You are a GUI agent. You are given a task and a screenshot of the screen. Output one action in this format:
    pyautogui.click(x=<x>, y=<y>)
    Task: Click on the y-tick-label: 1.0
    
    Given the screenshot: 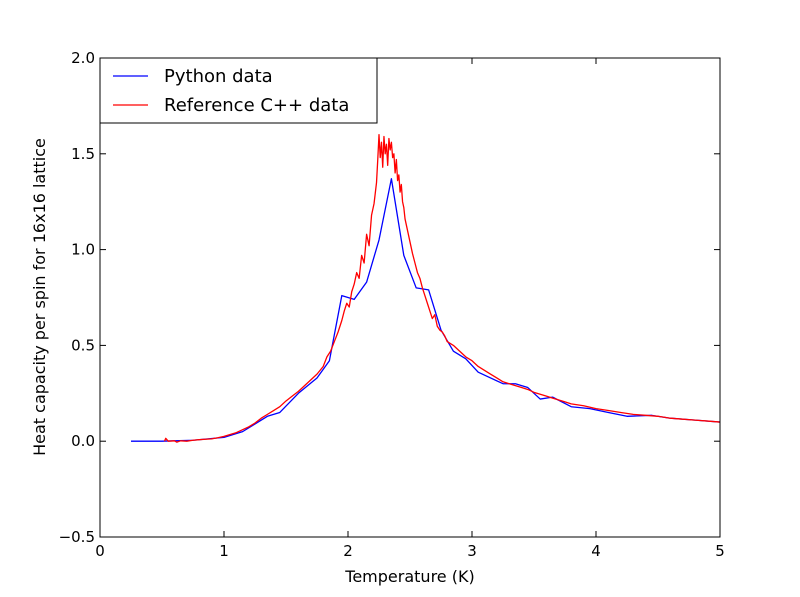 What is the action you would take?
    pyautogui.click(x=83, y=250)
    